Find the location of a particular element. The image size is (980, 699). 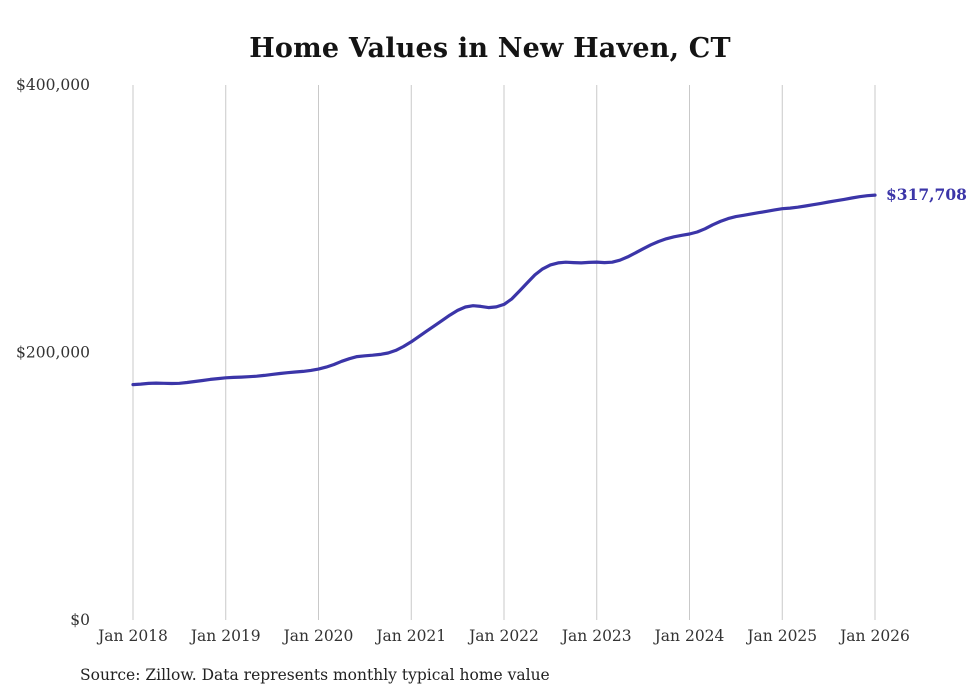

chart-title: Home Values in New Haven, CT is located at coordinates (490, 48).